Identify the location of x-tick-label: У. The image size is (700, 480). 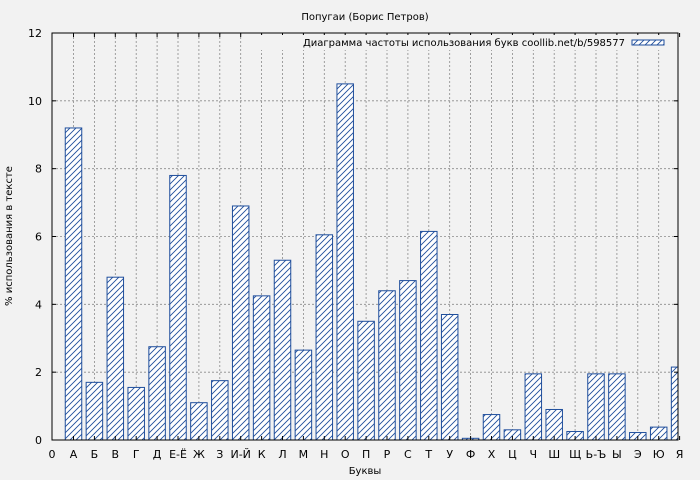
(449, 454).